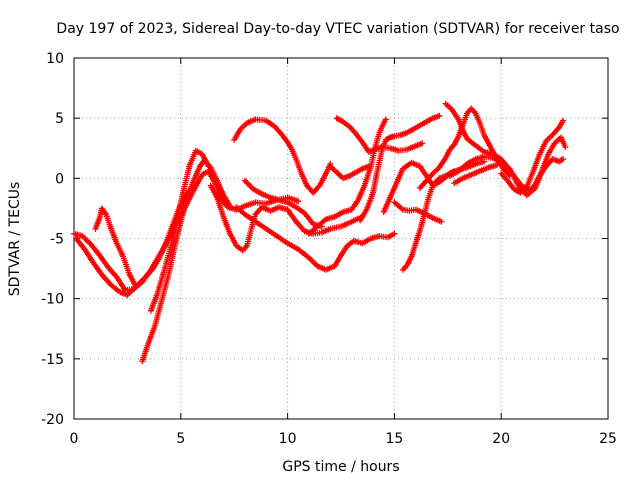  What do you see at coordinates (52, 420) in the screenshot?
I see `y-tick-label: -20` at bounding box center [52, 420].